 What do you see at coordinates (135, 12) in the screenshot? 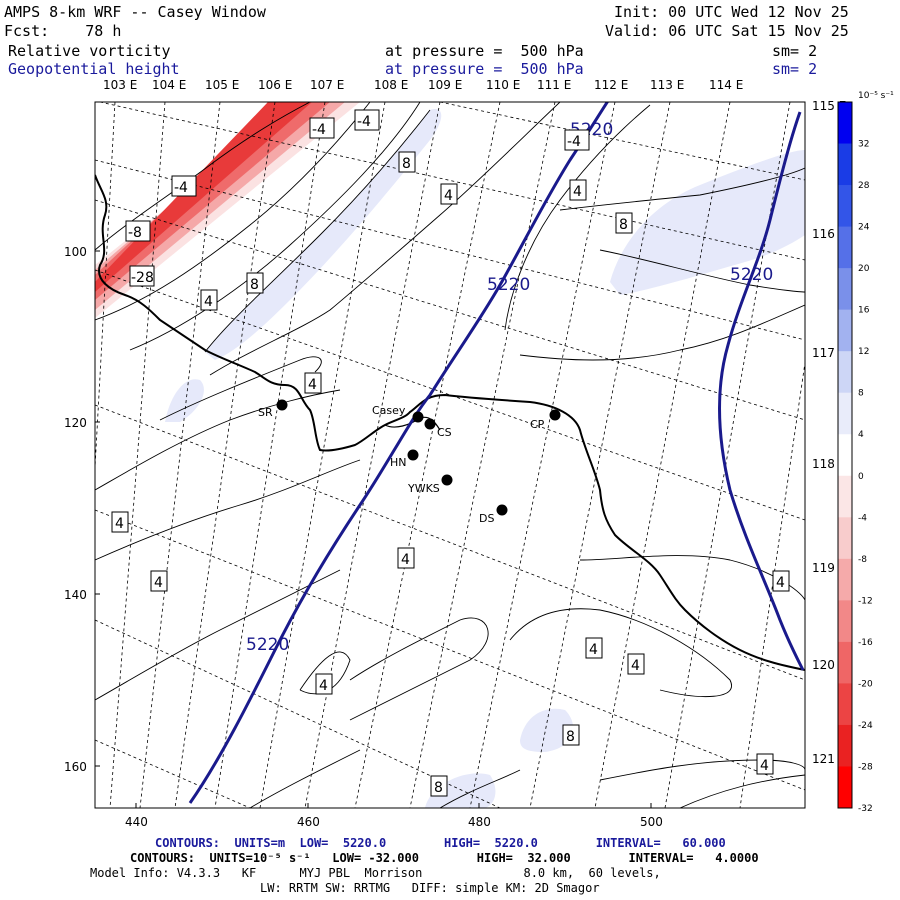
I see `plot-title: AMPS 8-km WRF -- Casey Window` at bounding box center [135, 12].